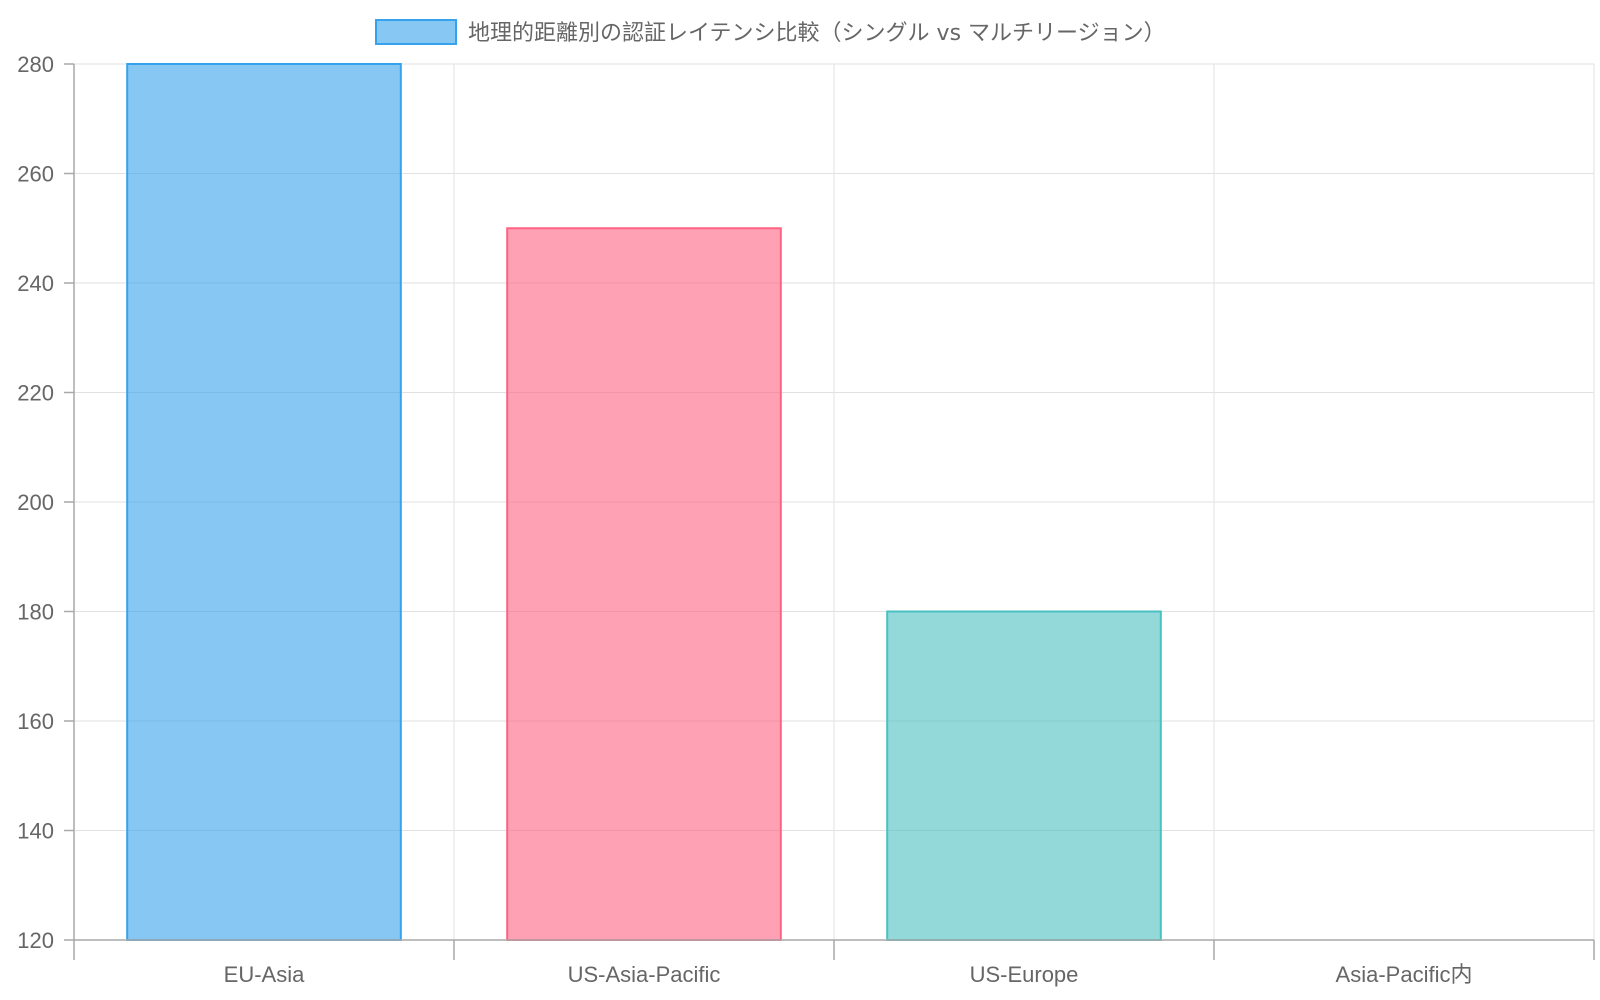 Image resolution: width=1600 pixels, height=1000 pixels. Describe the element at coordinates (35, 283) in the screenshot. I see `y-tick-label: 240` at that location.